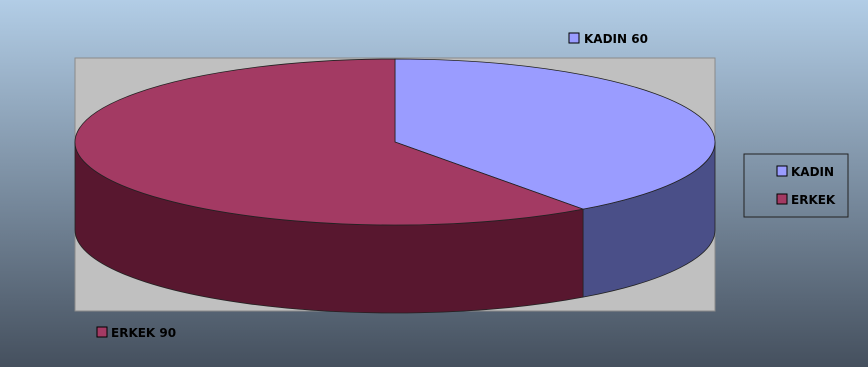 The width and height of the screenshot is (868, 367). Describe the element at coordinates (143, 333) in the screenshot. I see `data-label-text-erkek: ERKEK 90` at that location.